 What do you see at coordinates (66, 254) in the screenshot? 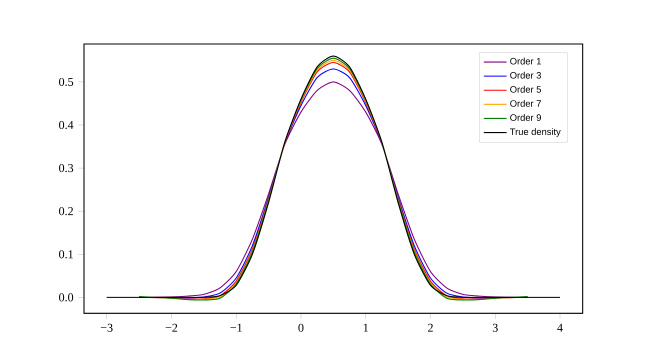
I see `y-tick-label: 0.1` at bounding box center [66, 254].